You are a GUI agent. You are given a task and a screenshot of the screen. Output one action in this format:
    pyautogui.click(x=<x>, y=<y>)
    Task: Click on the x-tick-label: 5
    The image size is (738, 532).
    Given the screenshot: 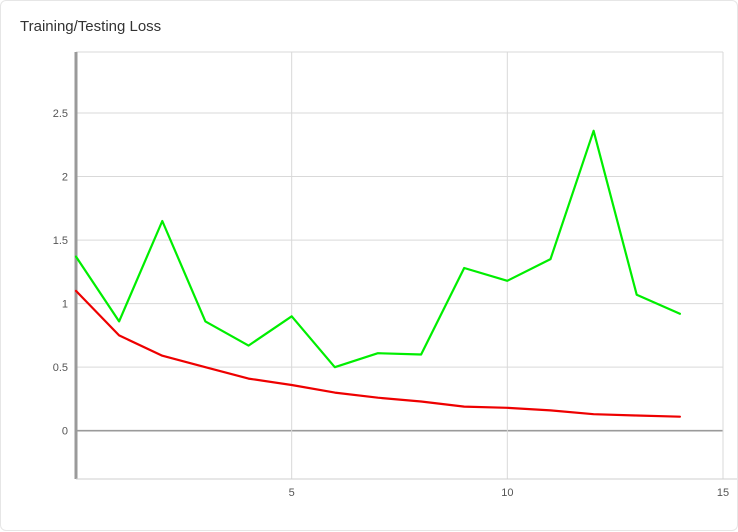 What is the action you would take?
    pyautogui.click(x=292, y=493)
    